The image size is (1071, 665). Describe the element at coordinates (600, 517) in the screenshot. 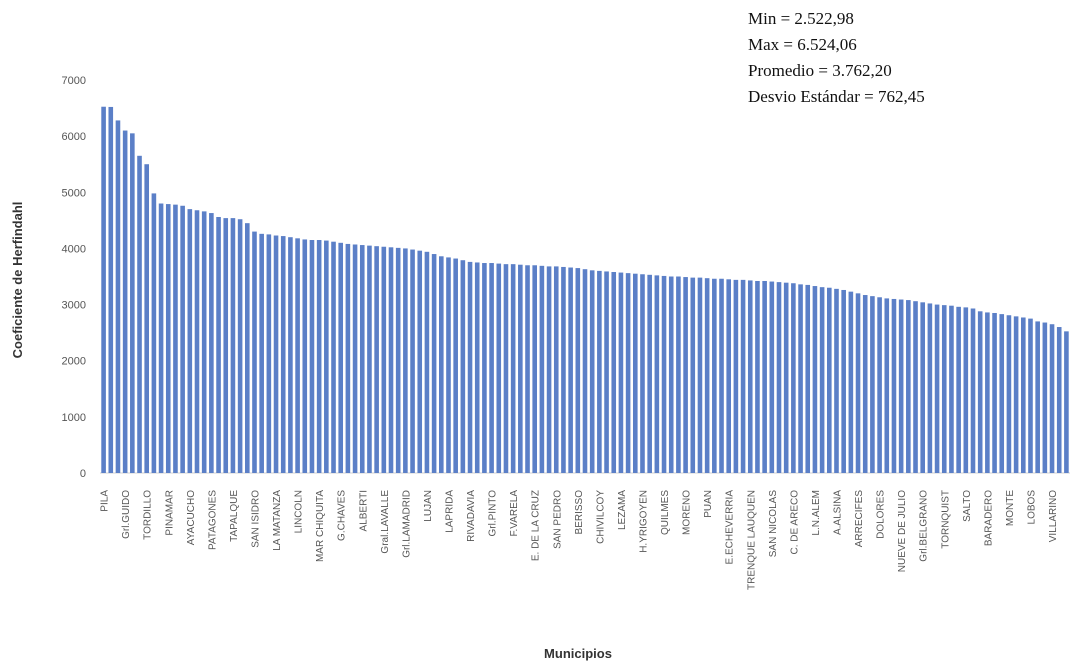

I see `x-tick-label: CHIVILCOY` at that location.